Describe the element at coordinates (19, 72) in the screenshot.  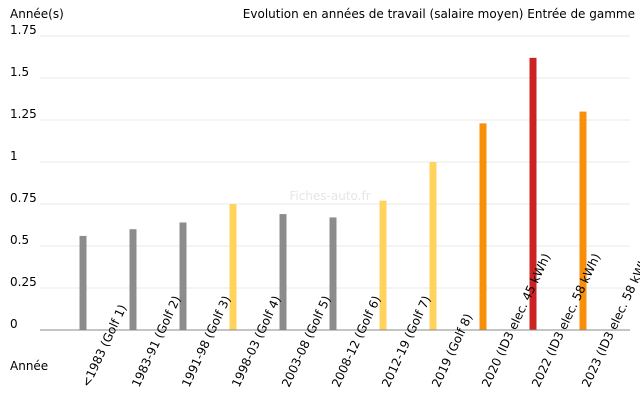
I see `y-tick-label: 1.5` at that location.